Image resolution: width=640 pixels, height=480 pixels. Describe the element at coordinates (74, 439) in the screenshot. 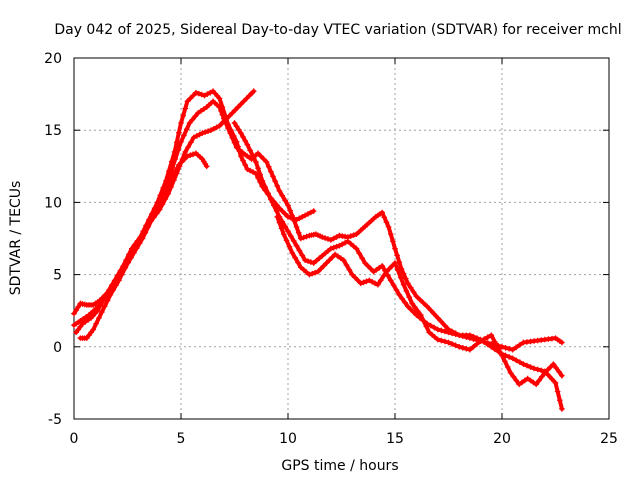

I see `x-tick-label: 0` at that location.